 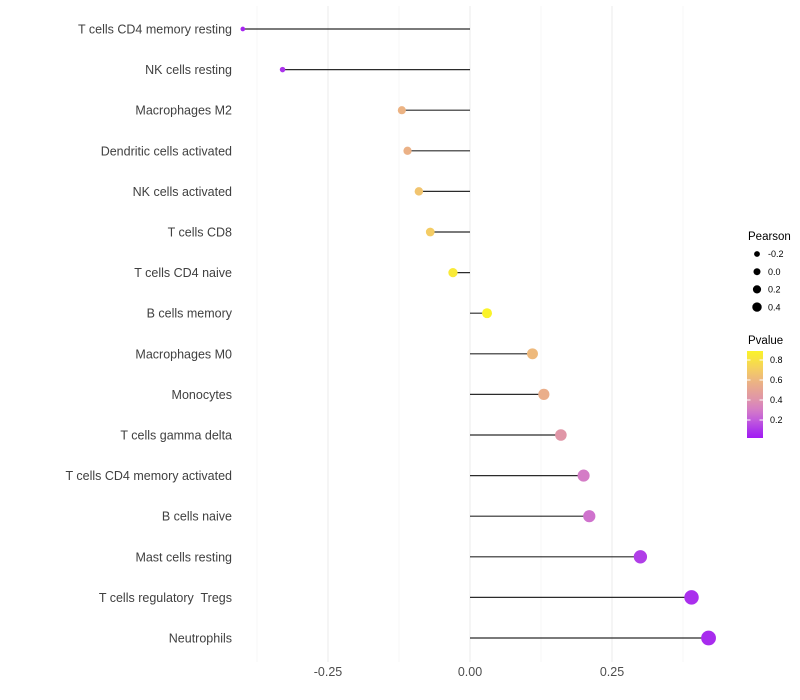 What do you see at coordinates (328, 672) in the screenshot?
I see `x-axis-tick-label: -0.25` at bounding box center [328, 672].